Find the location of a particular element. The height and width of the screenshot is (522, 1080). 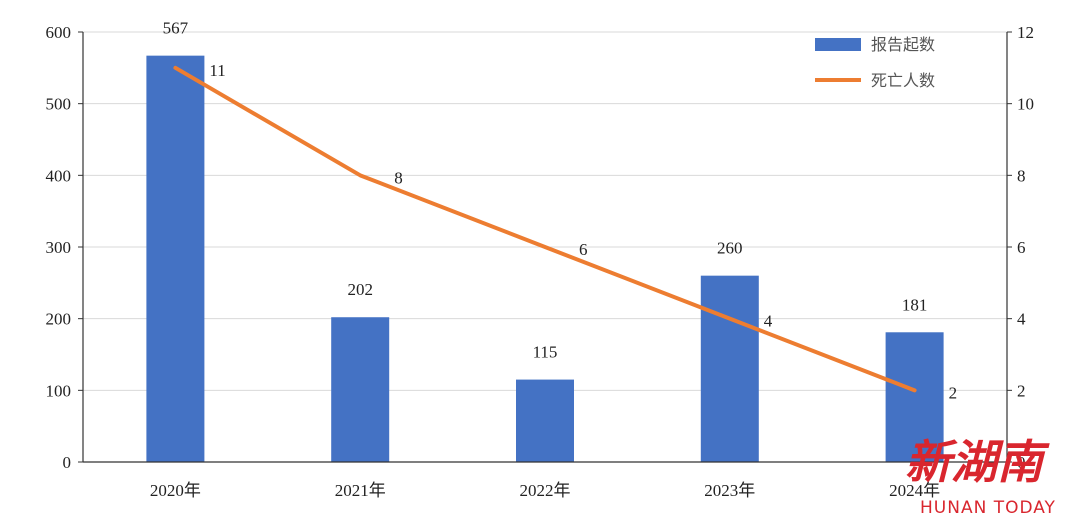

bar-value-label: 260 is located at coordinates (730, 248).